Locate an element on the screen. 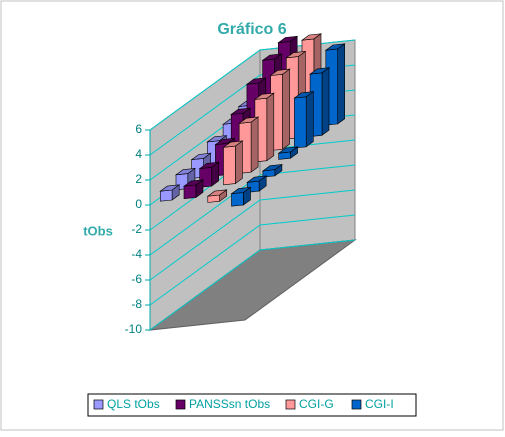 Image resolution: width=505 pixels, height=437 pixels. legend-label: CGI-I is located at coordinates (379, 404).